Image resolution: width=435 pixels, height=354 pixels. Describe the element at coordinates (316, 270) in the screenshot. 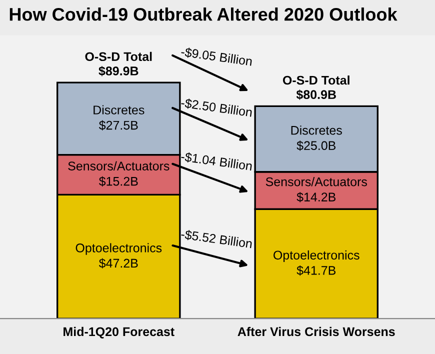

I see `data-label: $41.7B` at that location.